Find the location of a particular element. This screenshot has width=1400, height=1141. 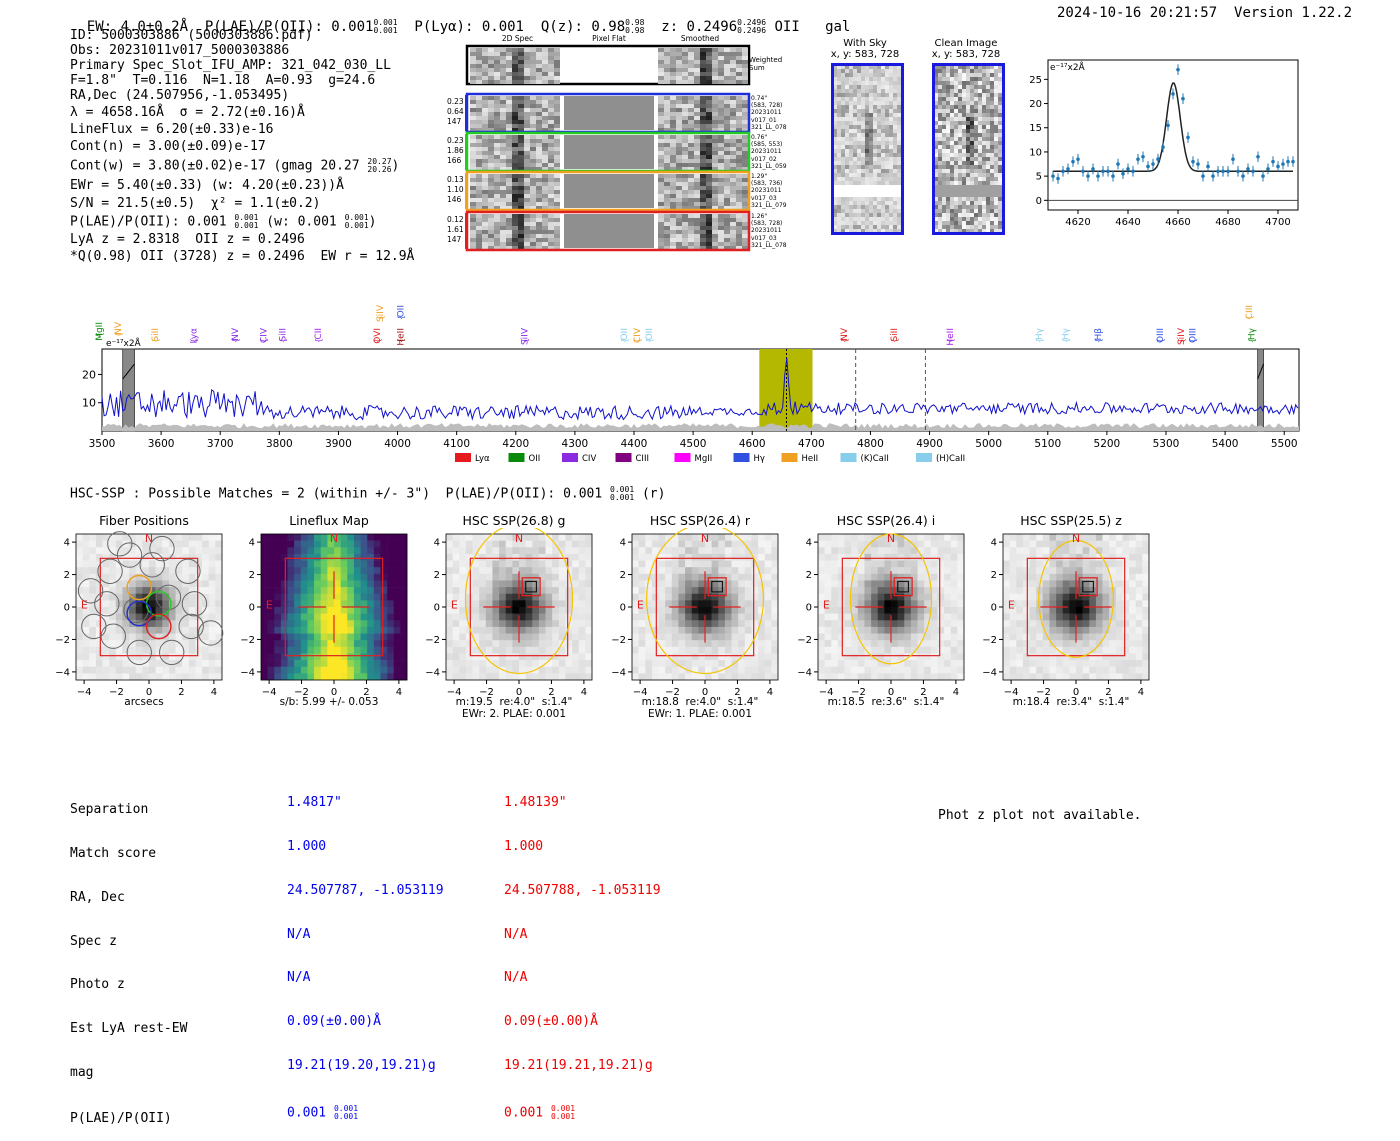

main-xtick-label: 4800 is located at coordinates (870, 444).